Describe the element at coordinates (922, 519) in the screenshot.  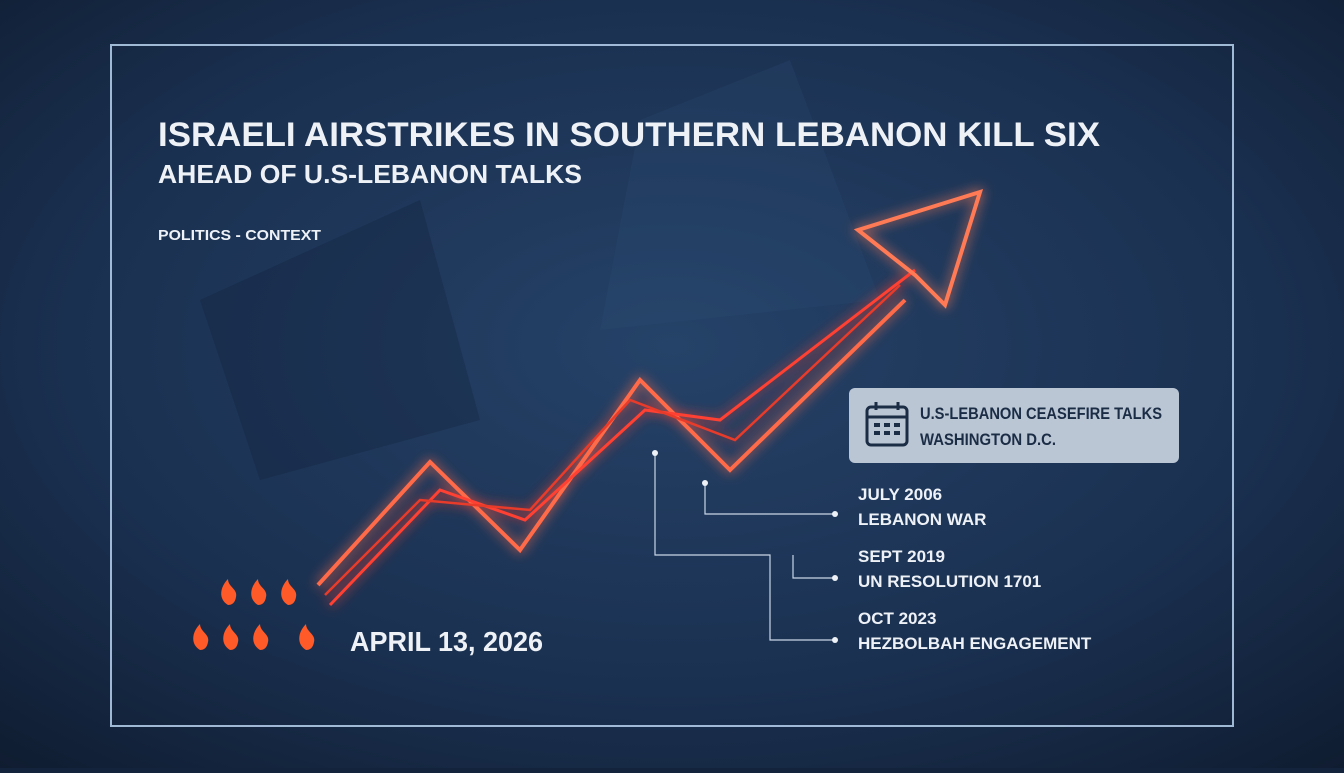
I see `timeline-label: LEBANON WAR` at that location.